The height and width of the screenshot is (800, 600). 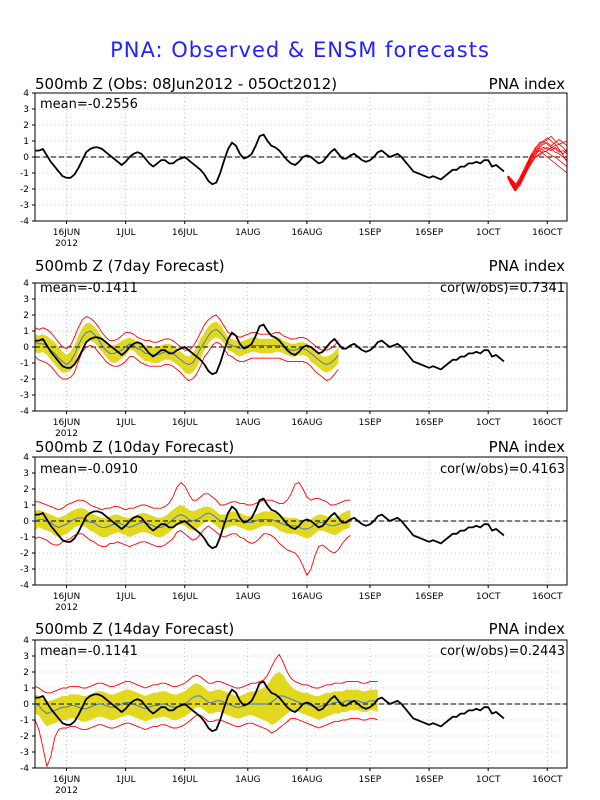 I want to click on spread-band, so click(x=206, y=699).